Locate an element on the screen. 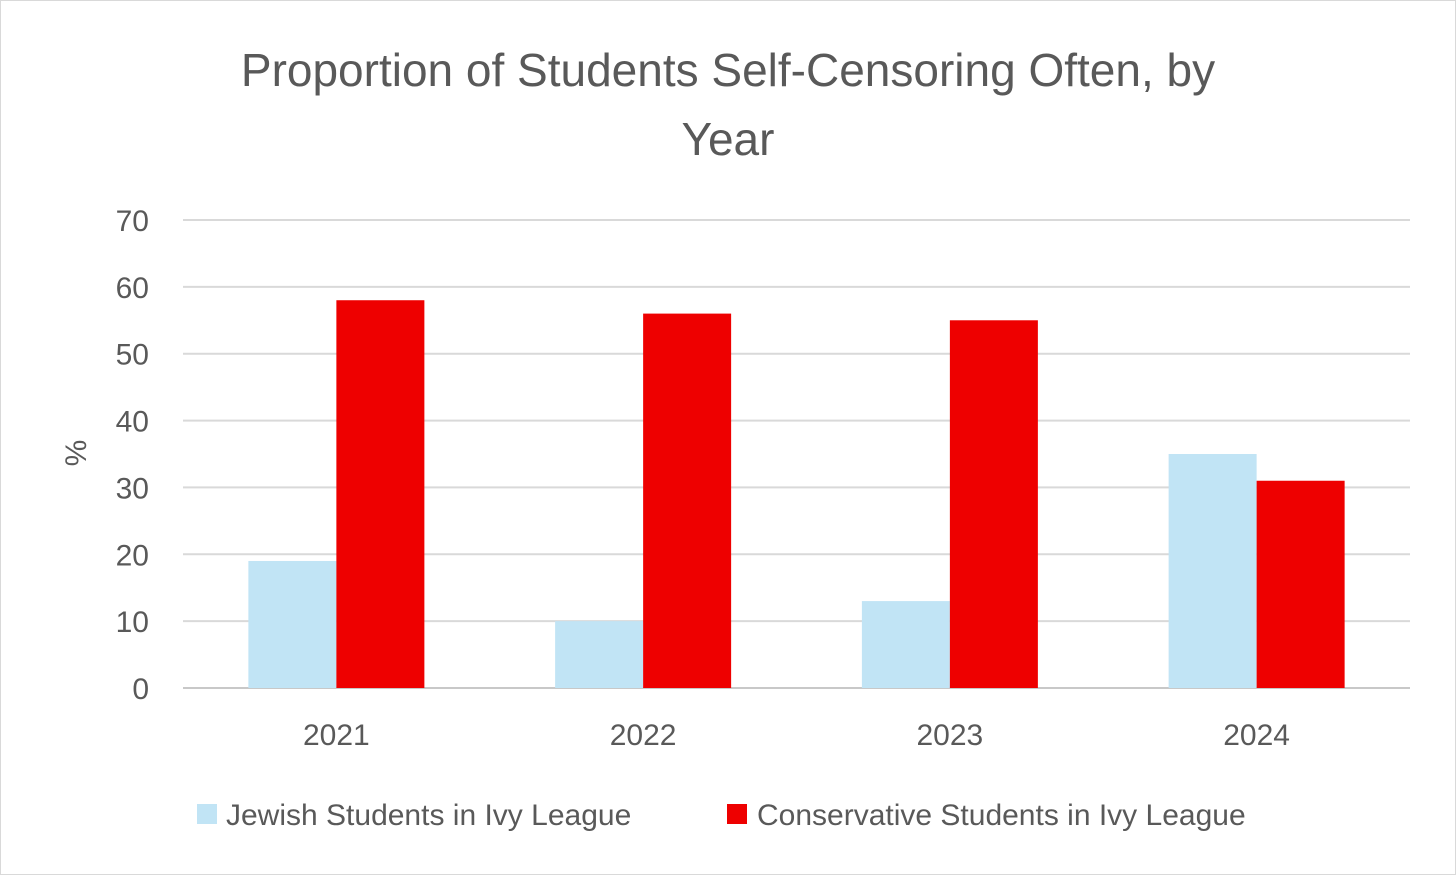 The image size is (1456, 875). y-tick-label: 10 is located at coordinates (132, 622).